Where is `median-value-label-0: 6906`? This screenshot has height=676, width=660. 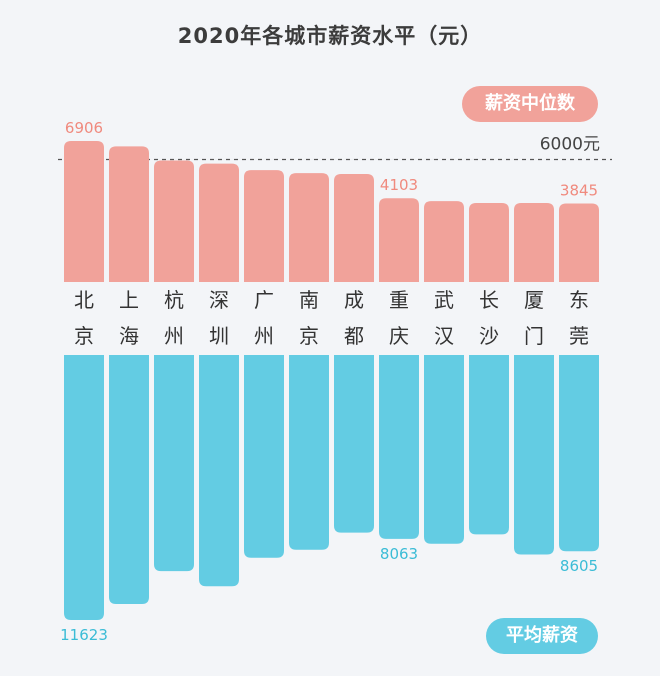 median-value-label-0: 6906 is located at coordinates (84, 128).